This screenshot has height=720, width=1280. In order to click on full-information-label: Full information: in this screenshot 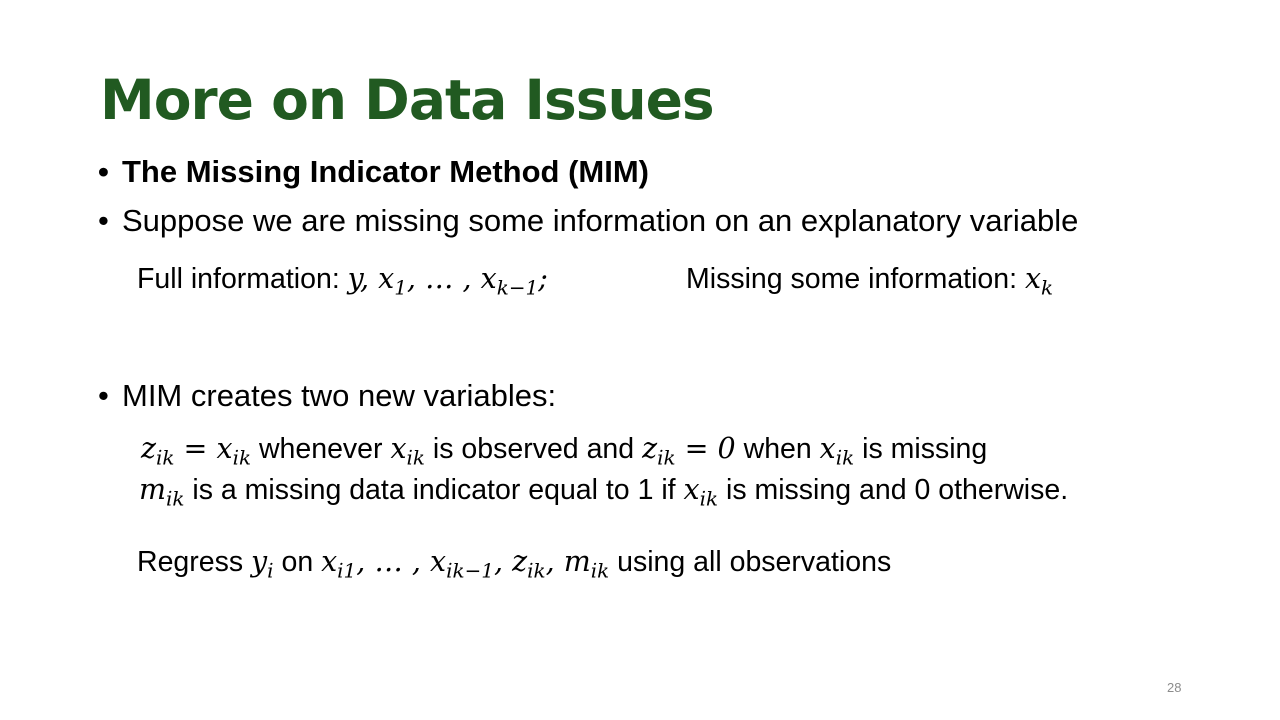, I will do `click(238, 279)`.